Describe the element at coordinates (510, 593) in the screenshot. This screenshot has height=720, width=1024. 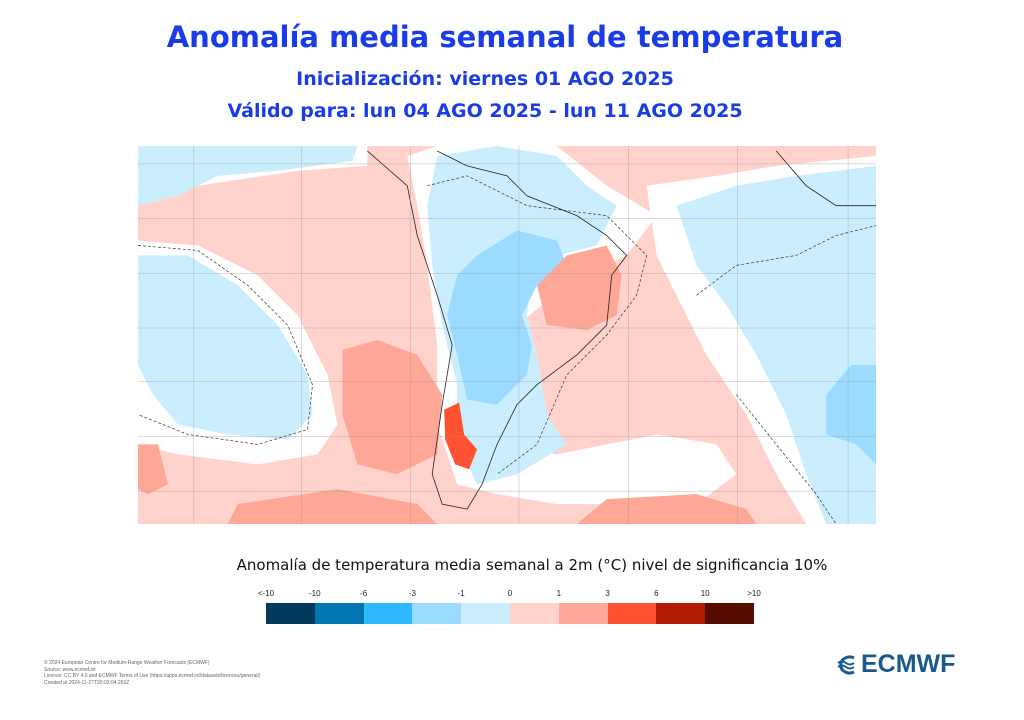
I see `colorbar-tick-label: 0` at that location.